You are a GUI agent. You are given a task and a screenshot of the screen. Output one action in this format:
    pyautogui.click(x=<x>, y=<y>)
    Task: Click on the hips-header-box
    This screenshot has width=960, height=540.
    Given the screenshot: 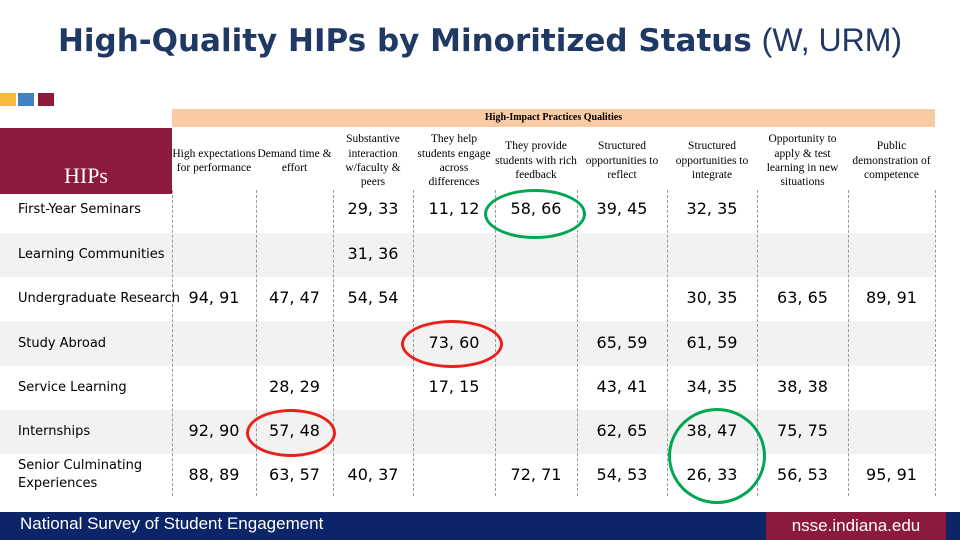 What is the action you would take?
    pyautogui.click(x=86, y=161)
    